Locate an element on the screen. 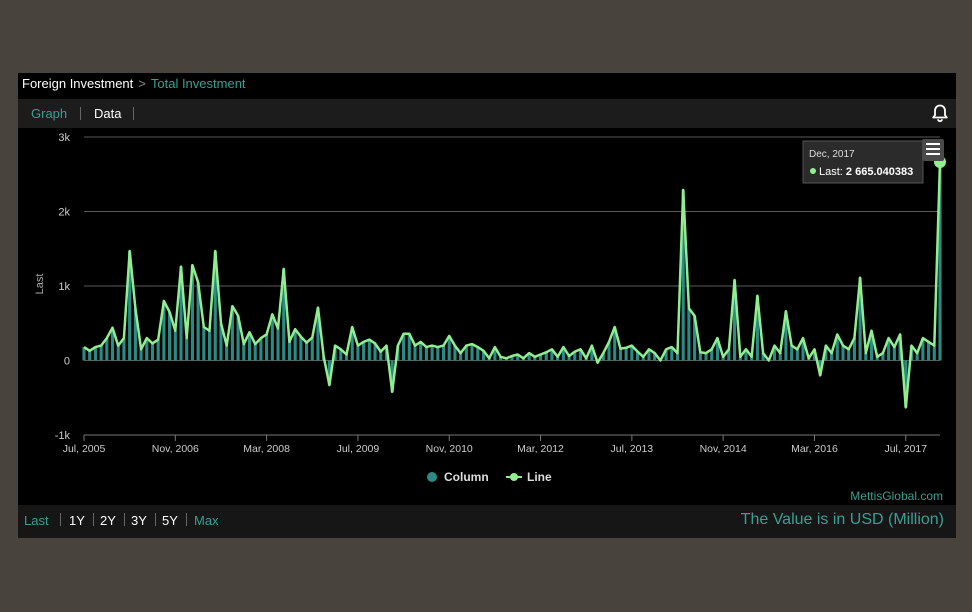  tab-graph: Graph is located at coordinates (49, 113).